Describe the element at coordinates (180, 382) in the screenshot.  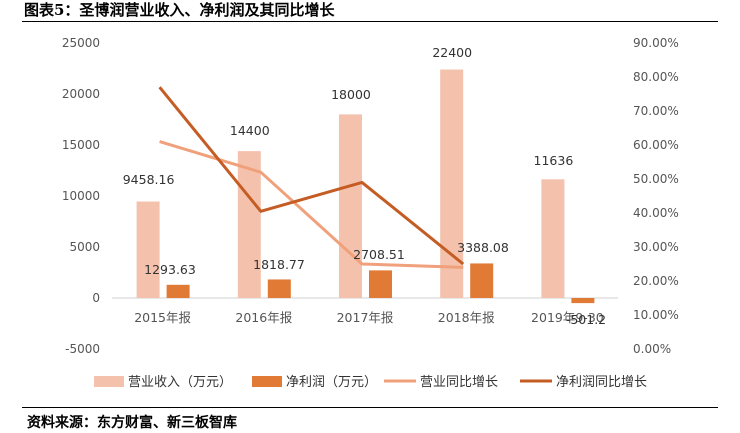
I see `legend-revenue-label: 营业收入（万元）` at that location.